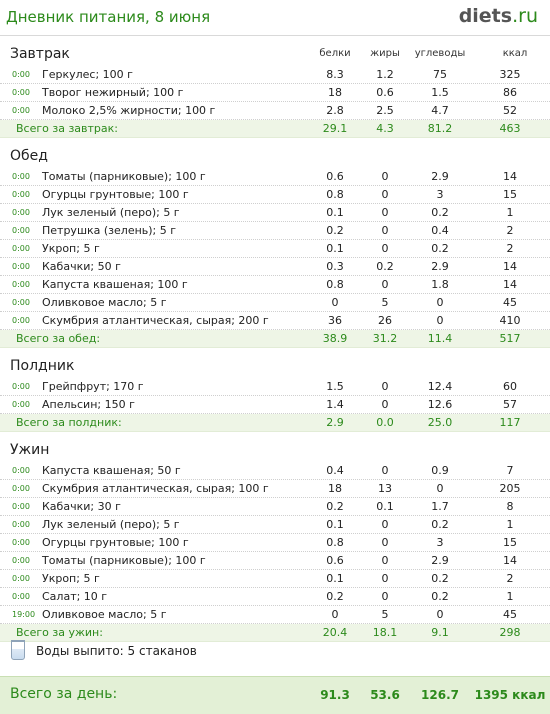 The width and height of the screenshot is (550, 714). What do you see at coordinates (275, 93) in the screenshot?
I see `food-row: 0:00 Творог нежирный; 100 г 18 0.6 1.5 86` at bounding box center [275, 93].